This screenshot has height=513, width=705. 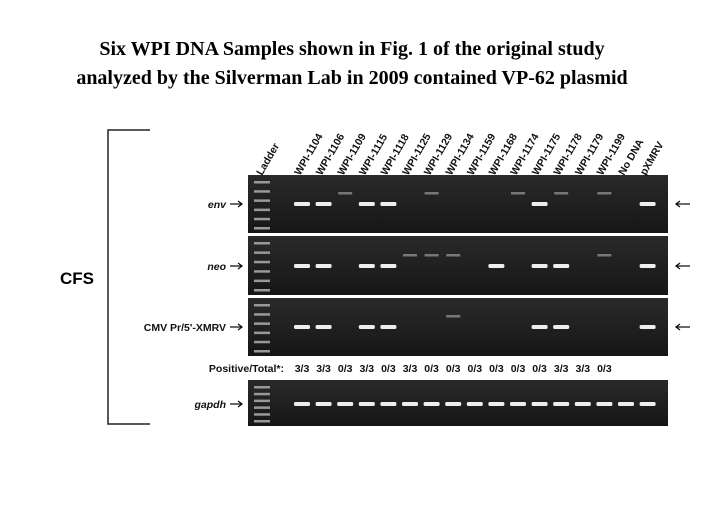 I want to click on row-label: CMV Pr/5'-XMRV, so click(x=185, y=328).